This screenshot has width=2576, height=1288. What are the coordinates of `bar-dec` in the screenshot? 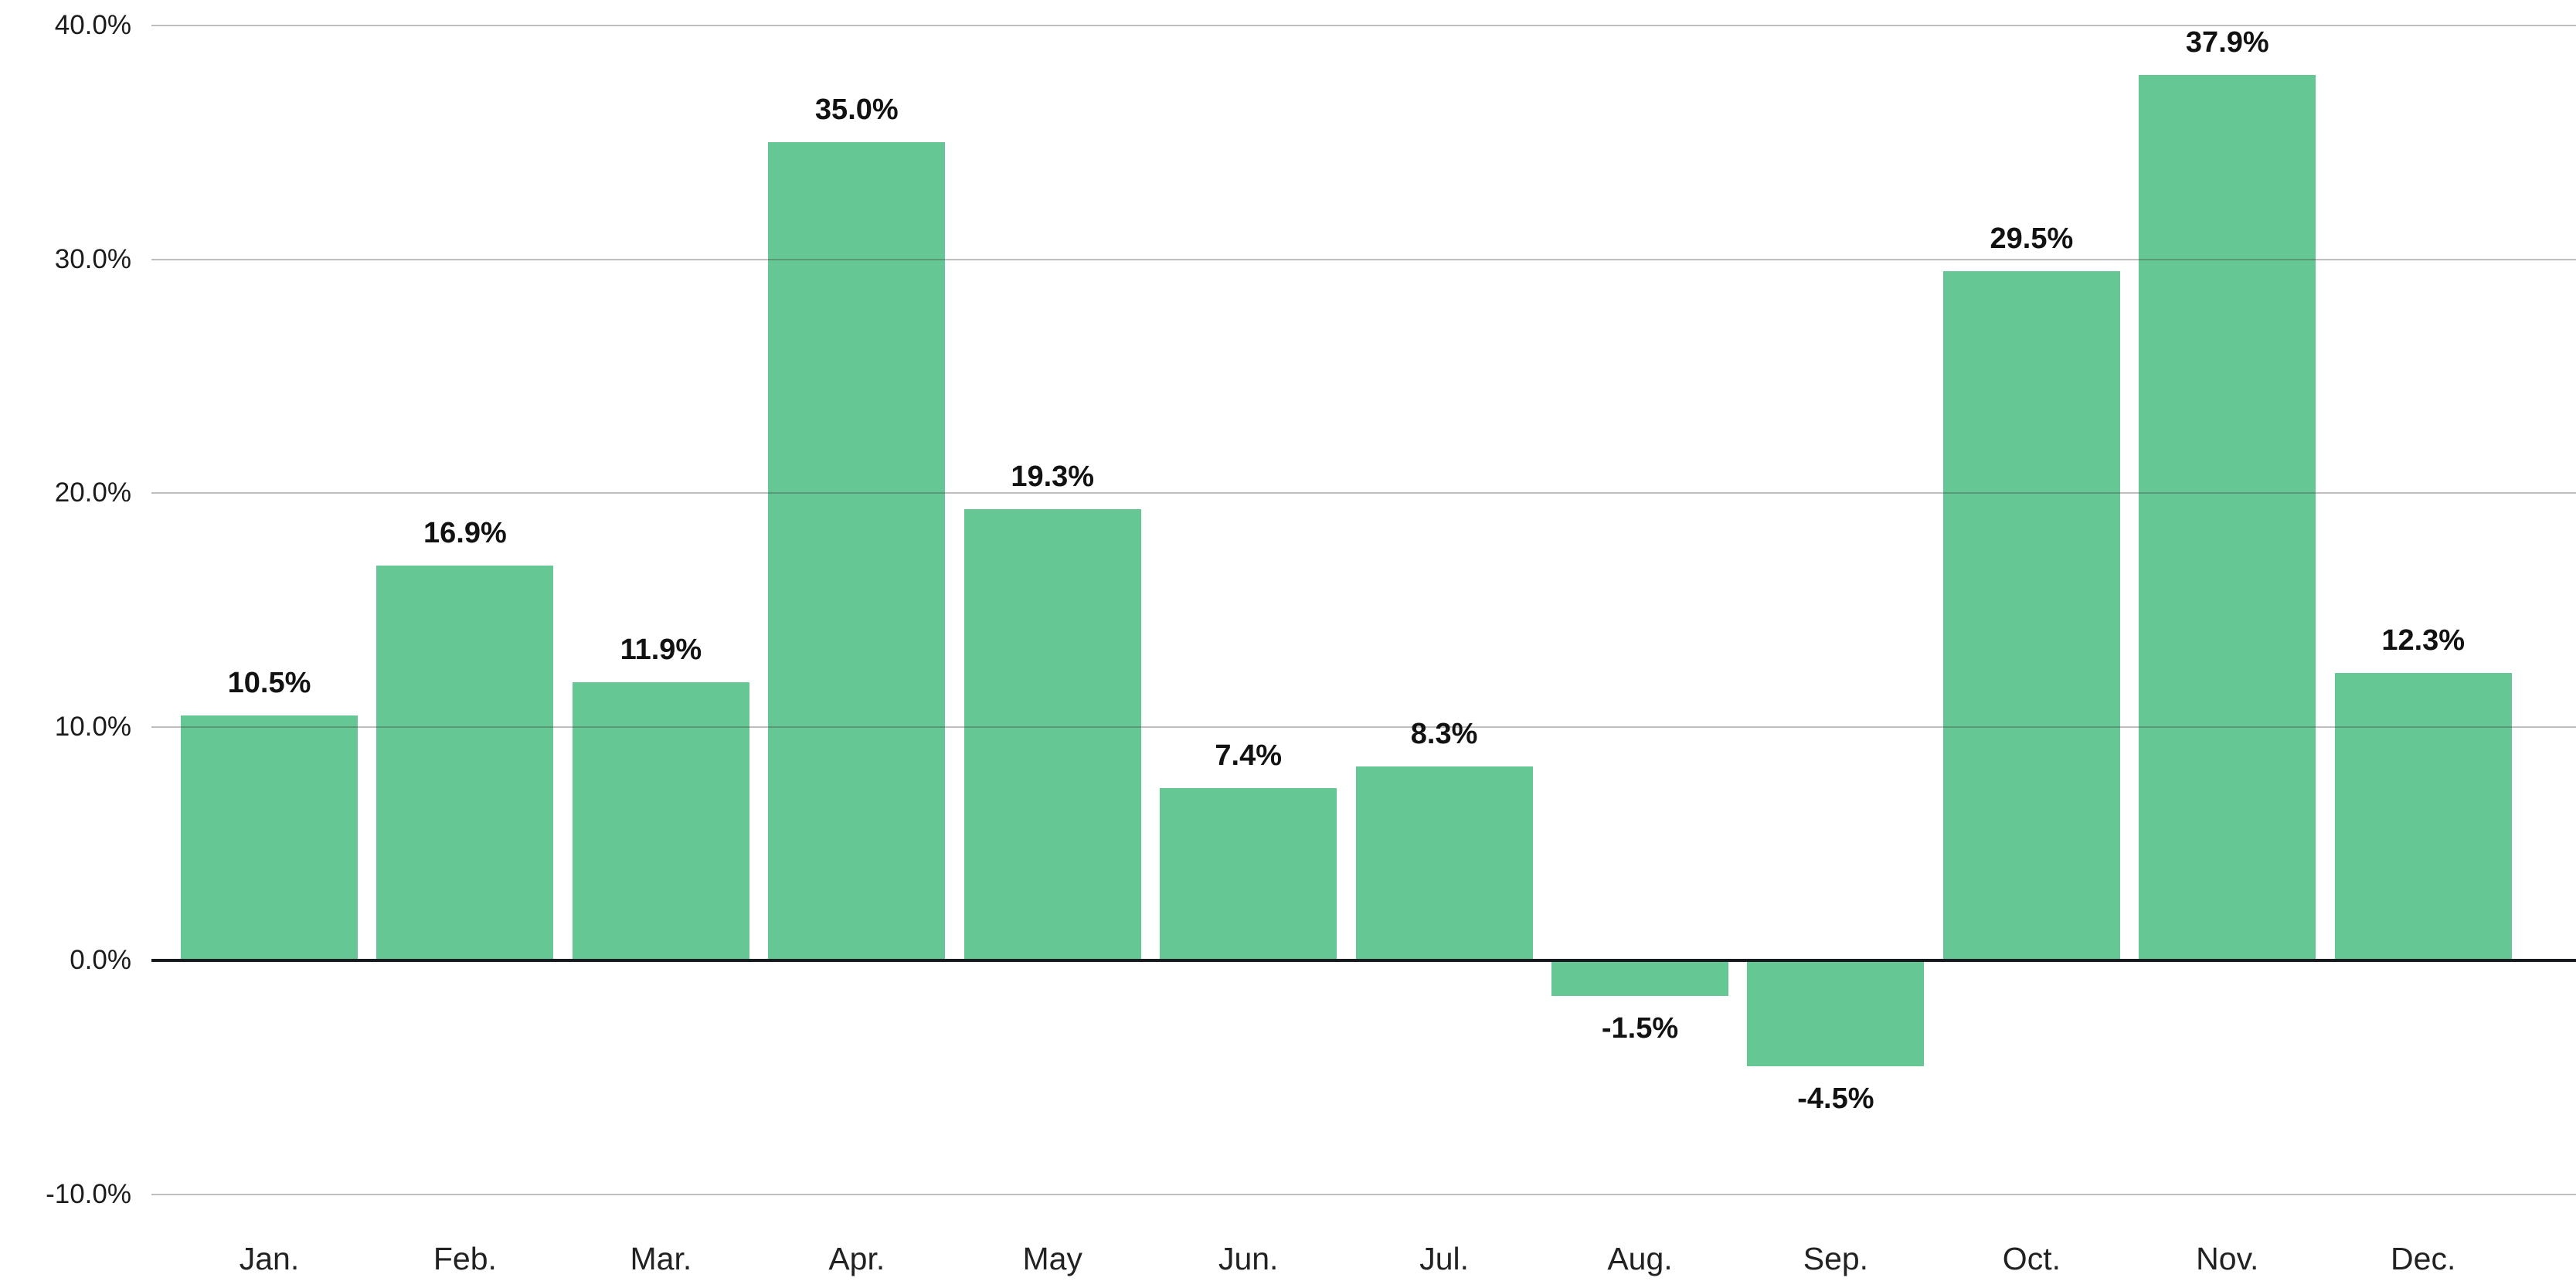 It's located at (2423, 817).